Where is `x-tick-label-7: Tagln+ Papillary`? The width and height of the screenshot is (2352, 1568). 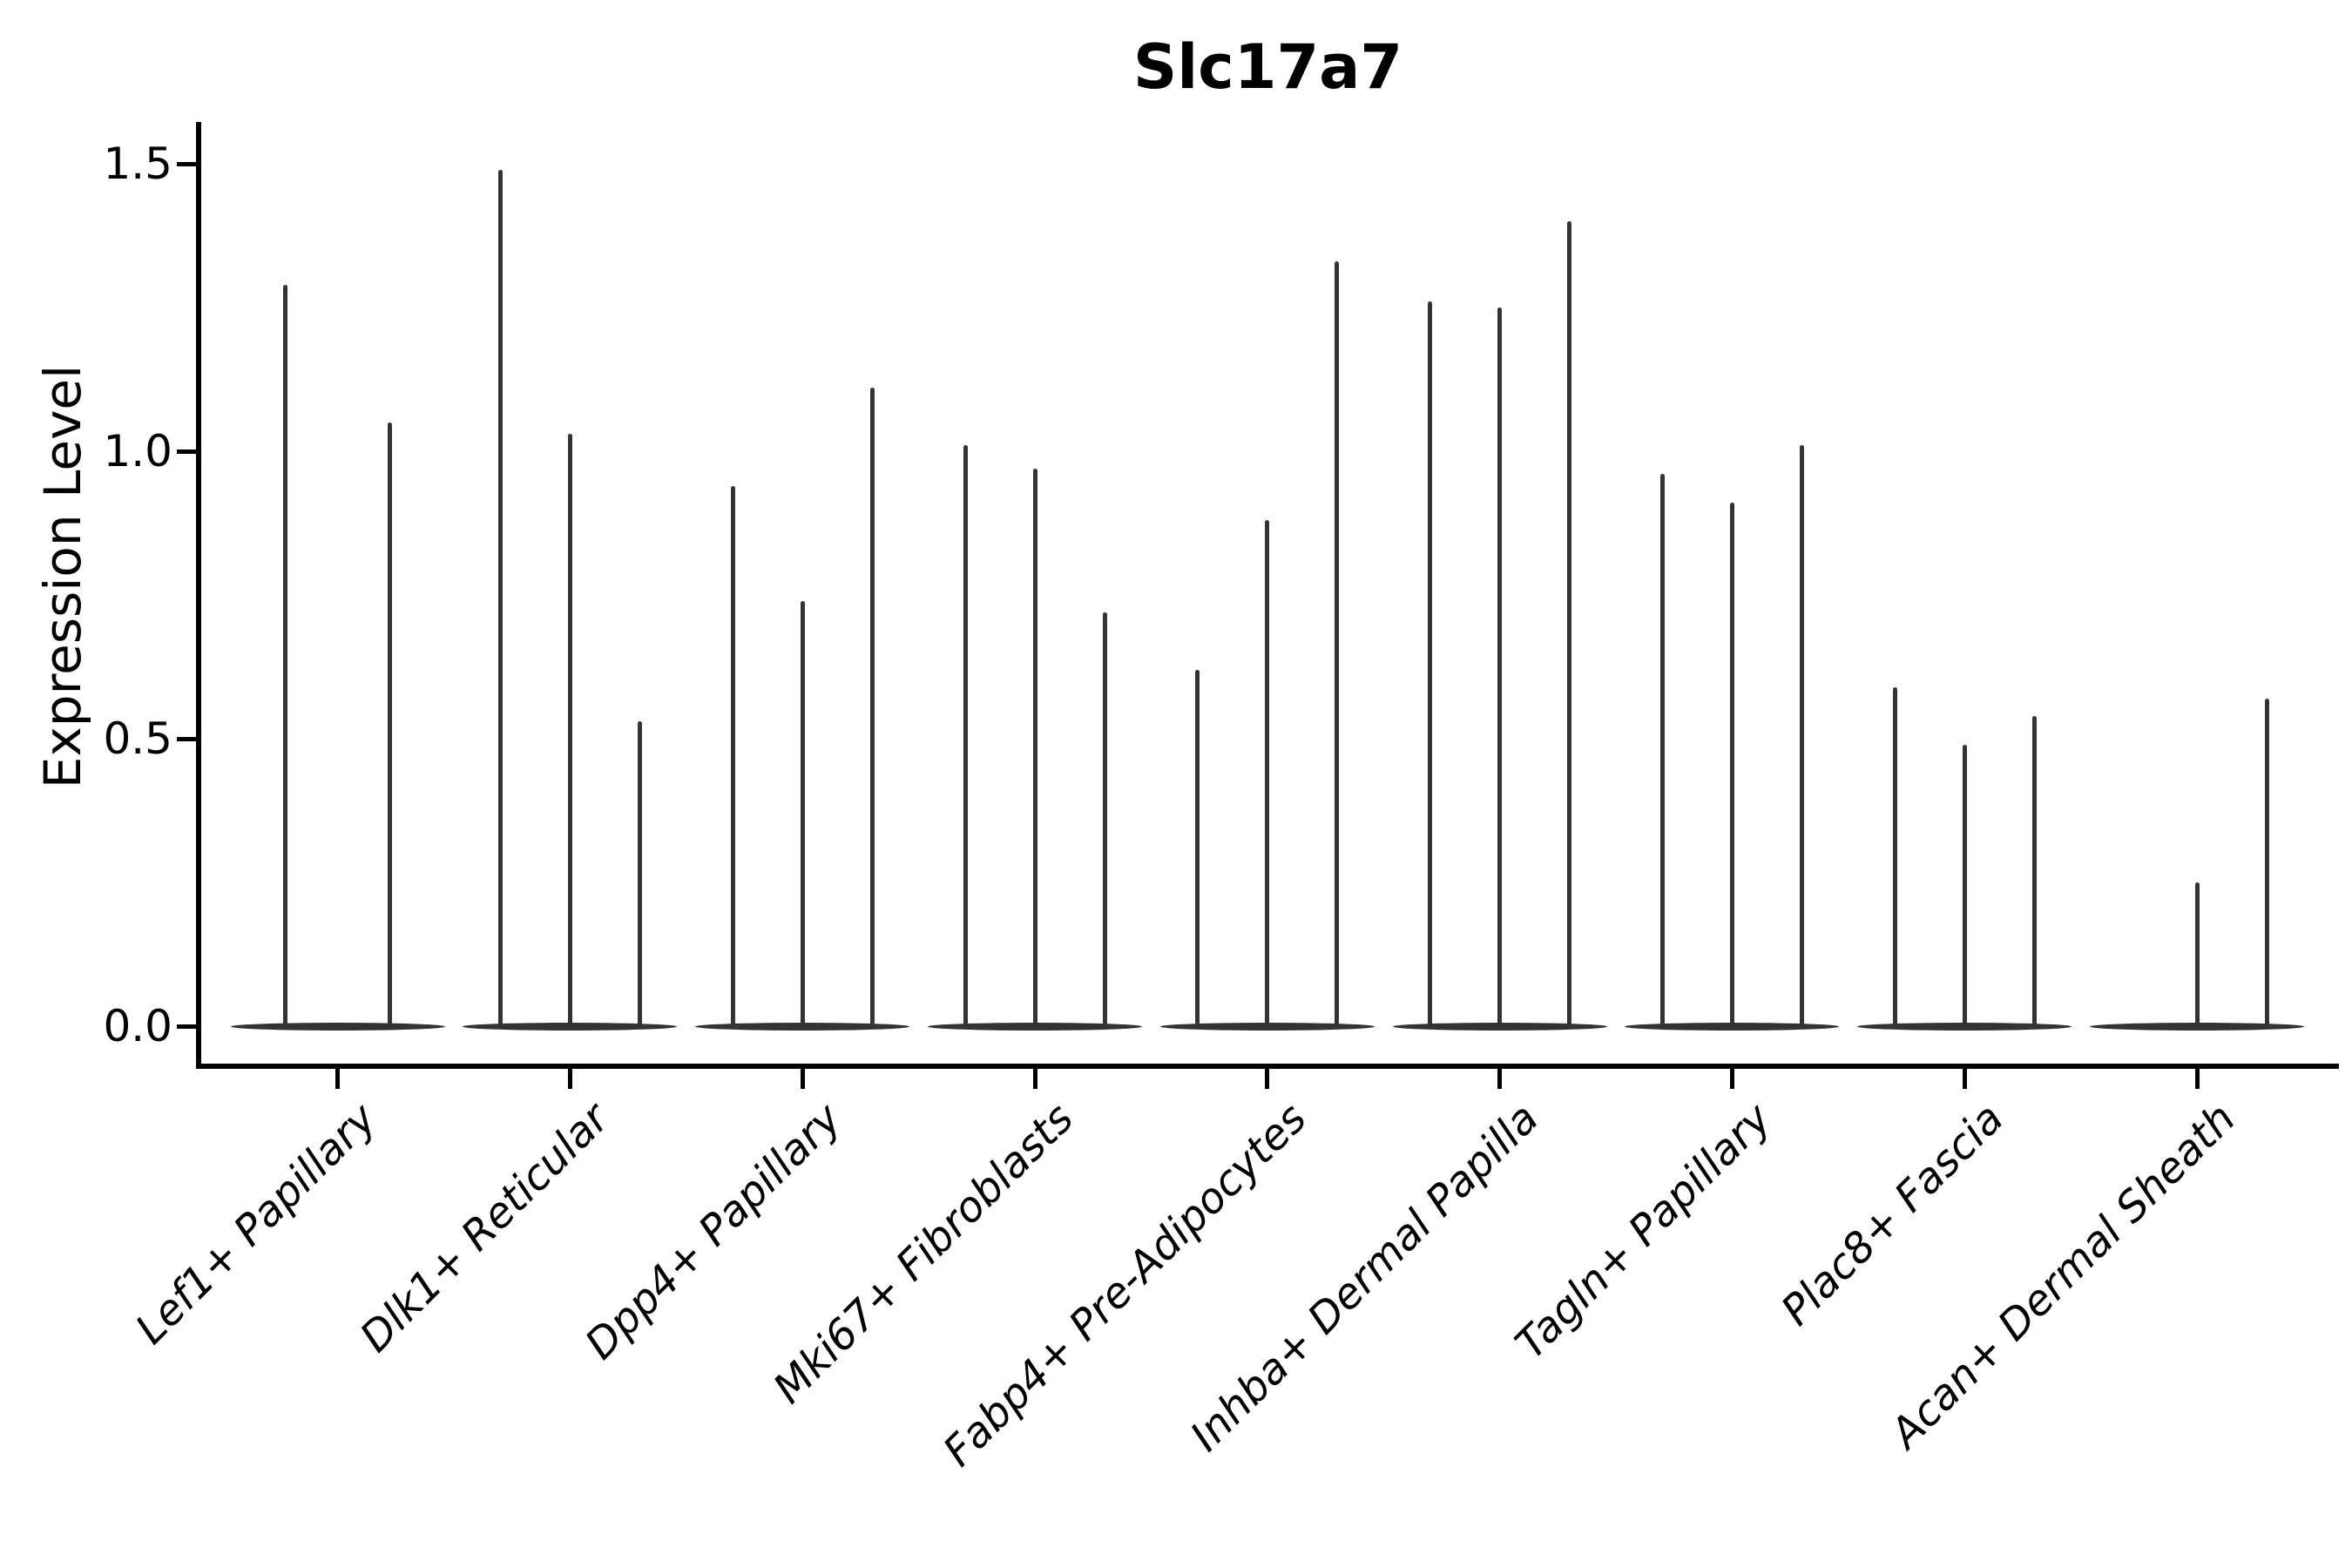
x-tick-label-7: Tagln+ Papillary is located at coordinates (1643, 1231).